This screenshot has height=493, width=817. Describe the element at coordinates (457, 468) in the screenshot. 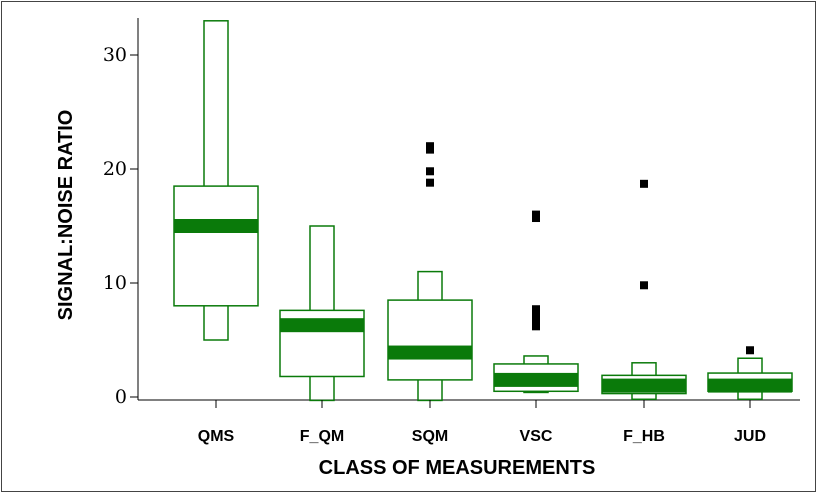

I see `x-axis-title: CLASS OF MEASUREMENTS` at that location.